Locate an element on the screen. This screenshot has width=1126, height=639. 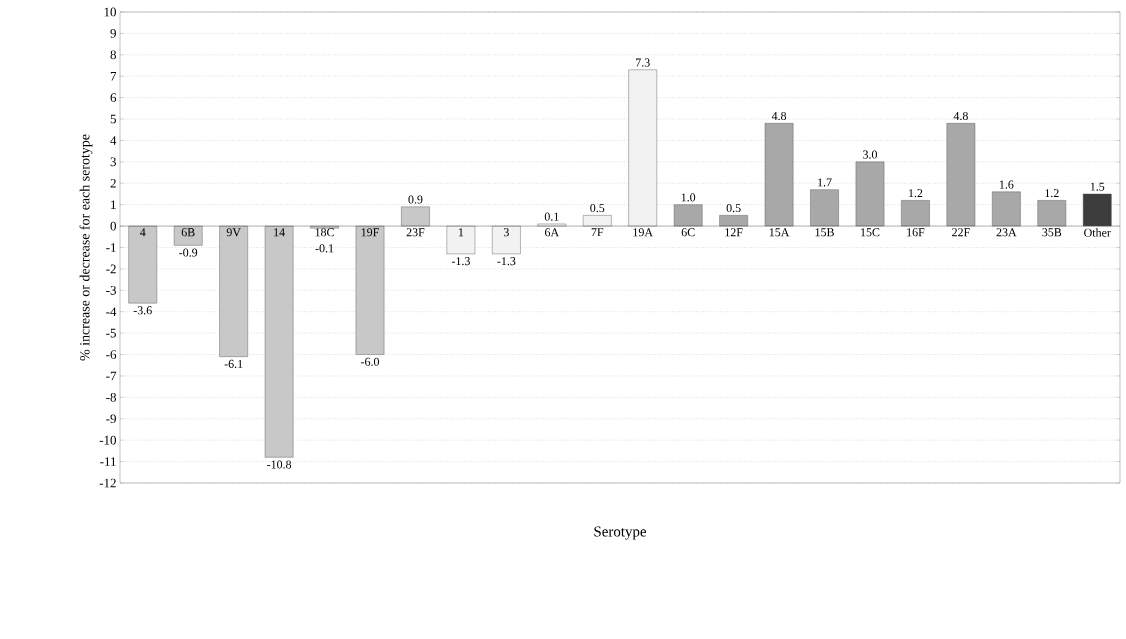
x-tick-label: 4 is located at coordinates (142, 232).